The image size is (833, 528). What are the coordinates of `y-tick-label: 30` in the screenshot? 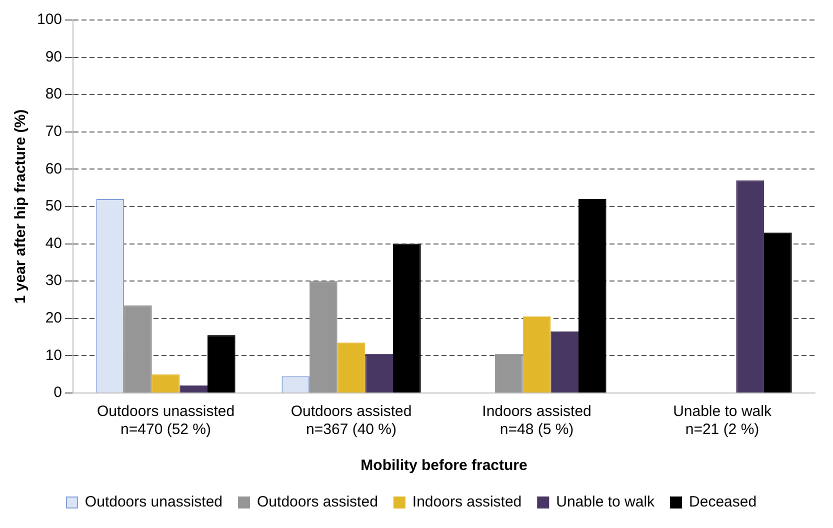 It's located at (53, 281).